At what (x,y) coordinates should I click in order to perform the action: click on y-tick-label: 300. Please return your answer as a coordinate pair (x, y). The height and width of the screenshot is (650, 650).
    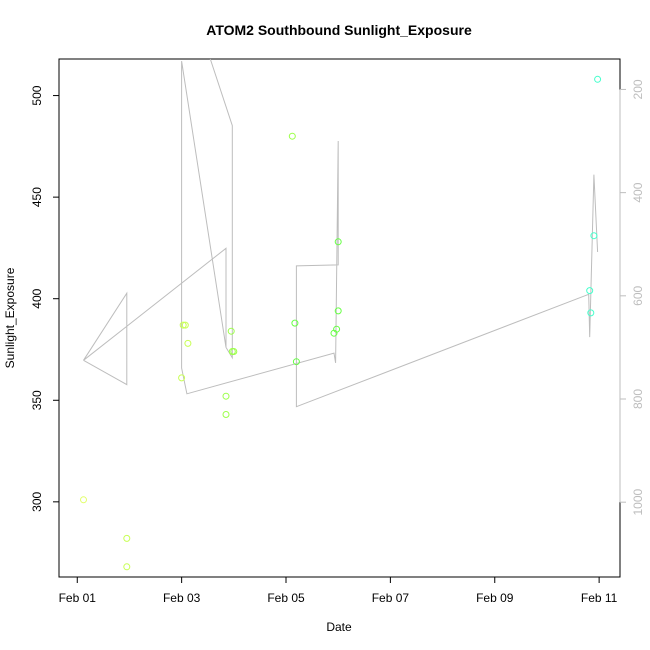
    Looking at the image, I should click on (37, 502).